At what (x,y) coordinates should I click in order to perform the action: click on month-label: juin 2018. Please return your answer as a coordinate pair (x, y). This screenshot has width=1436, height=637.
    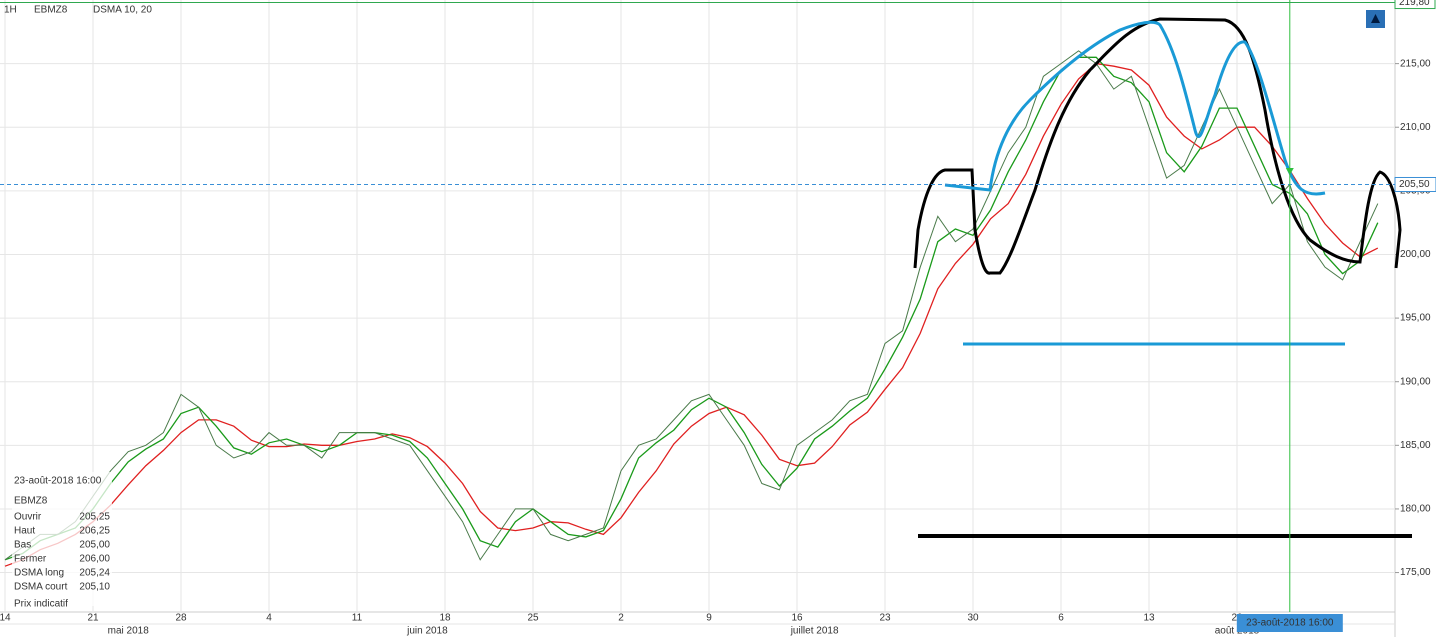
    Looking at the image, I should click on (427, 631).